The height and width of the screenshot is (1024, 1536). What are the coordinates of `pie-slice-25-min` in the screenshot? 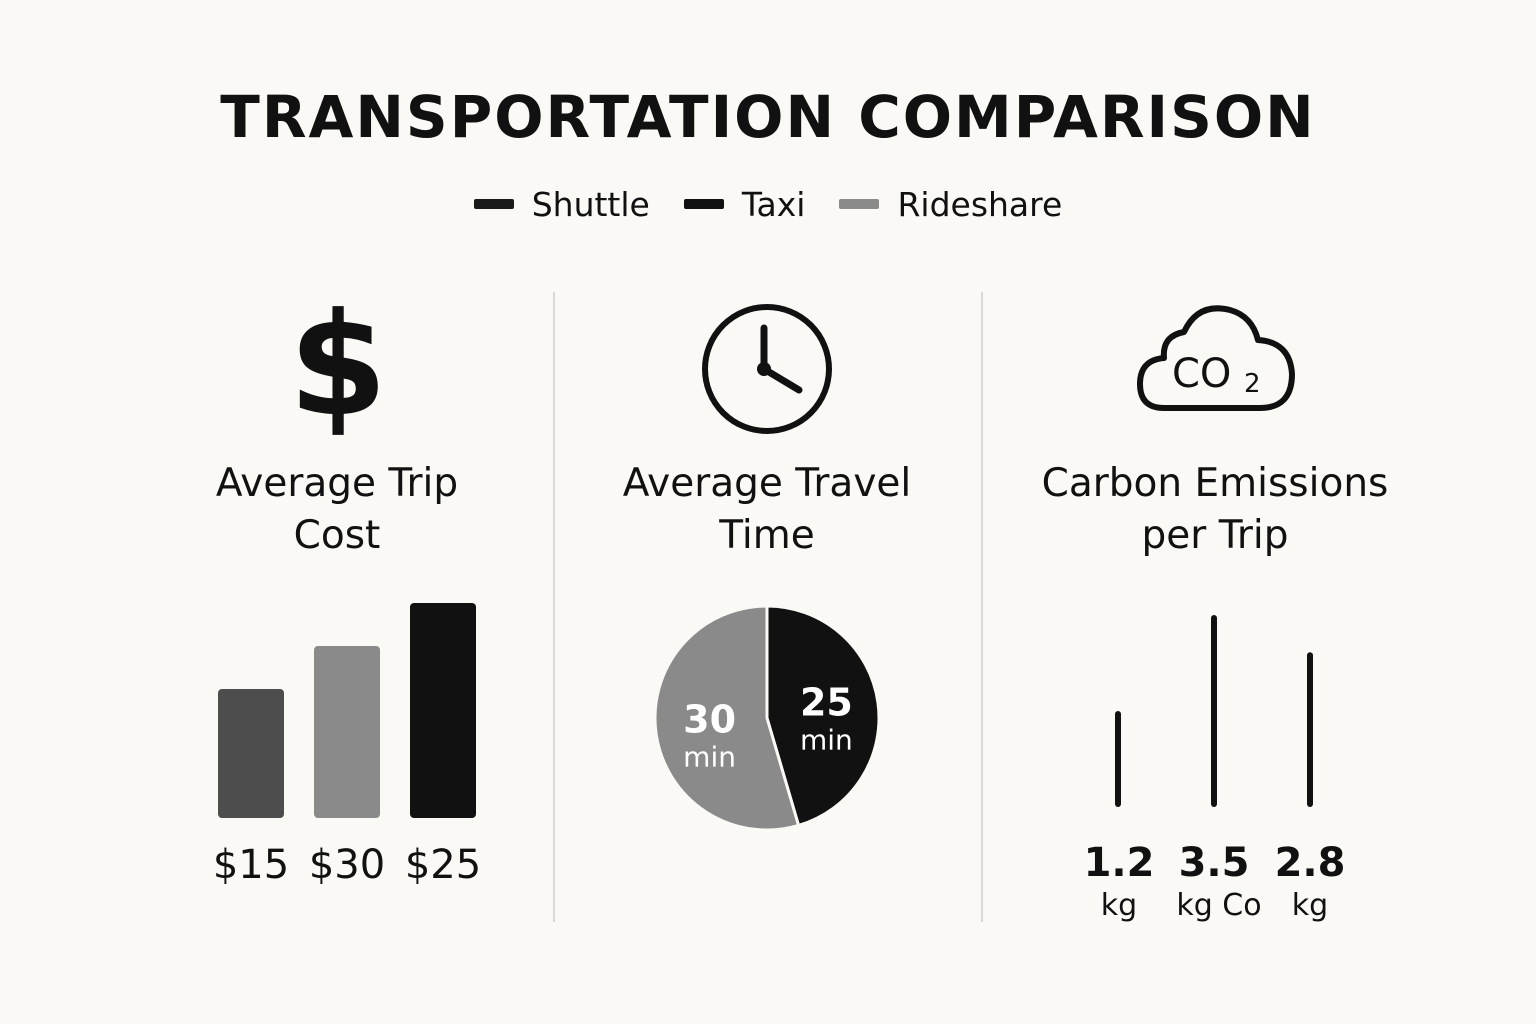 It's located at (823, 716).